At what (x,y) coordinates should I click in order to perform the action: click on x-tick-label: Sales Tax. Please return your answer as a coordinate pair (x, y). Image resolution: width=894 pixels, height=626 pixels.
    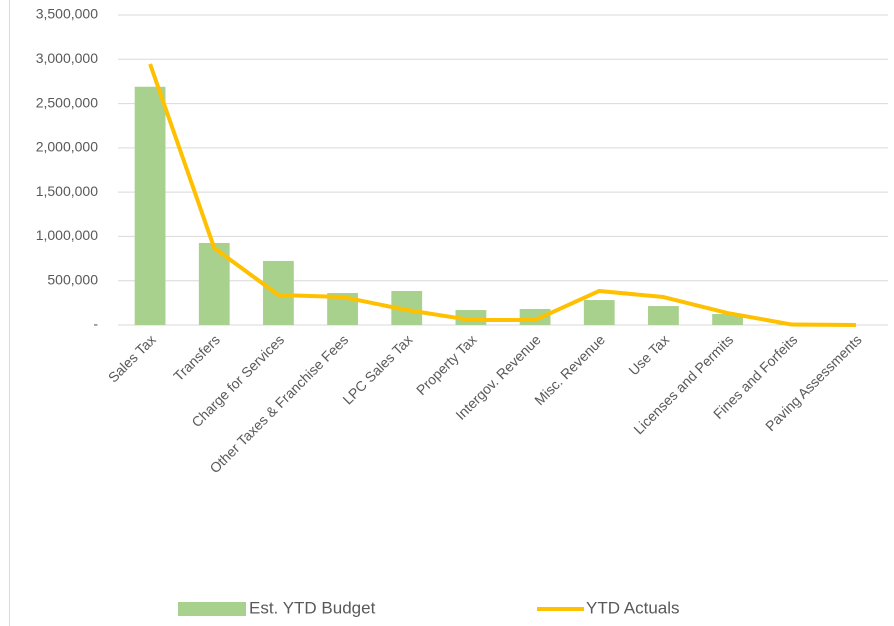
    Looking at the image, I should click on (132, 358).